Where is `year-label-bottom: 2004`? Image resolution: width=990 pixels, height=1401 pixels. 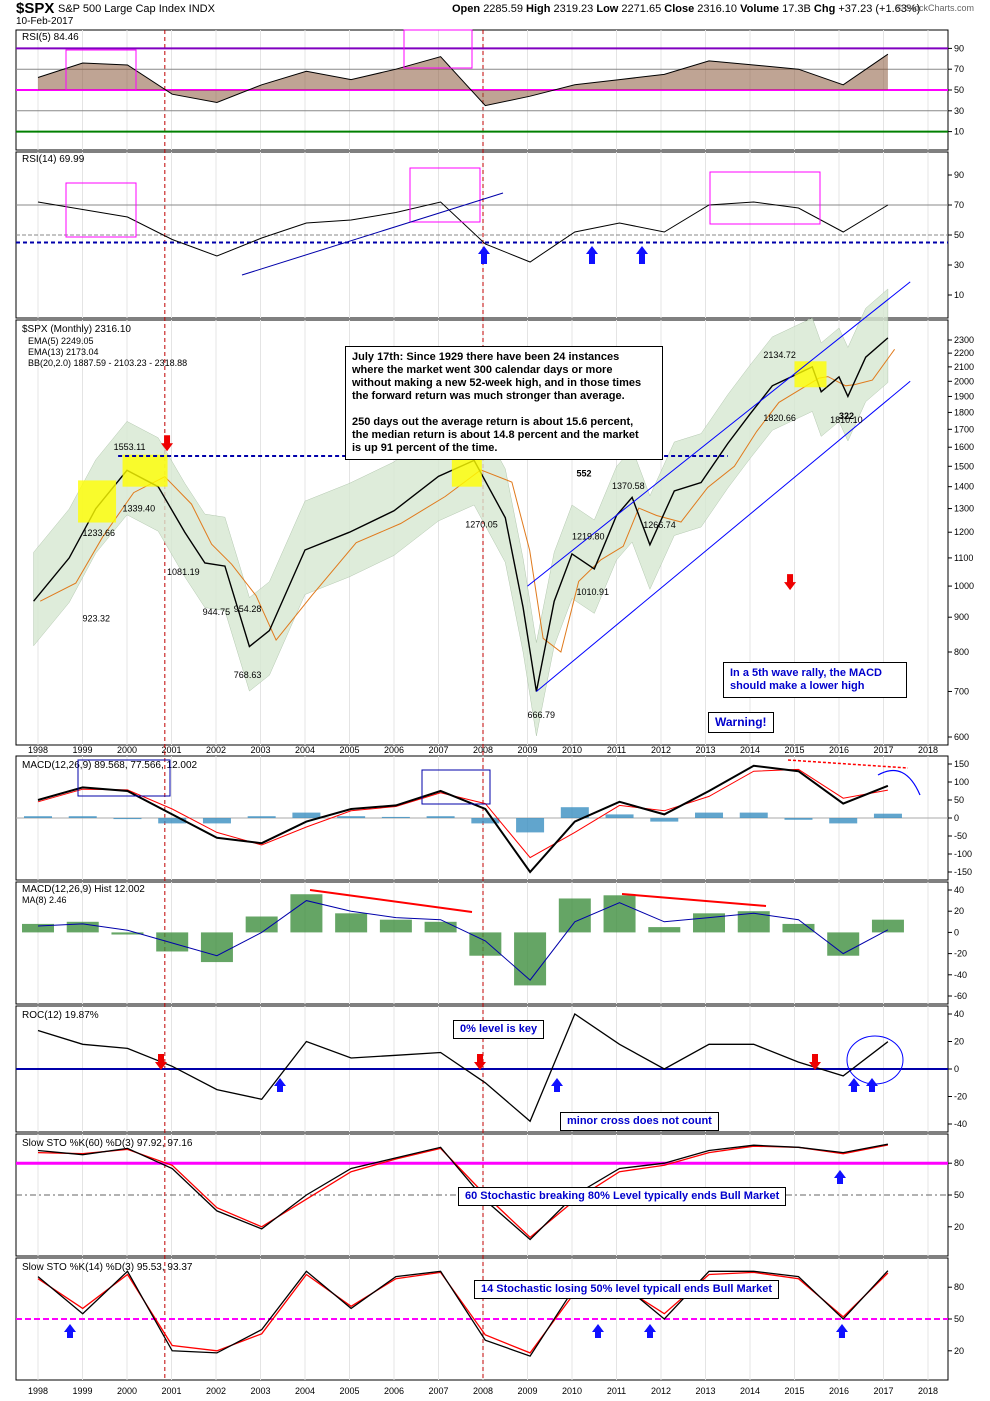
year-label-bottom: 2004 is located at coordinates (305, 1391).